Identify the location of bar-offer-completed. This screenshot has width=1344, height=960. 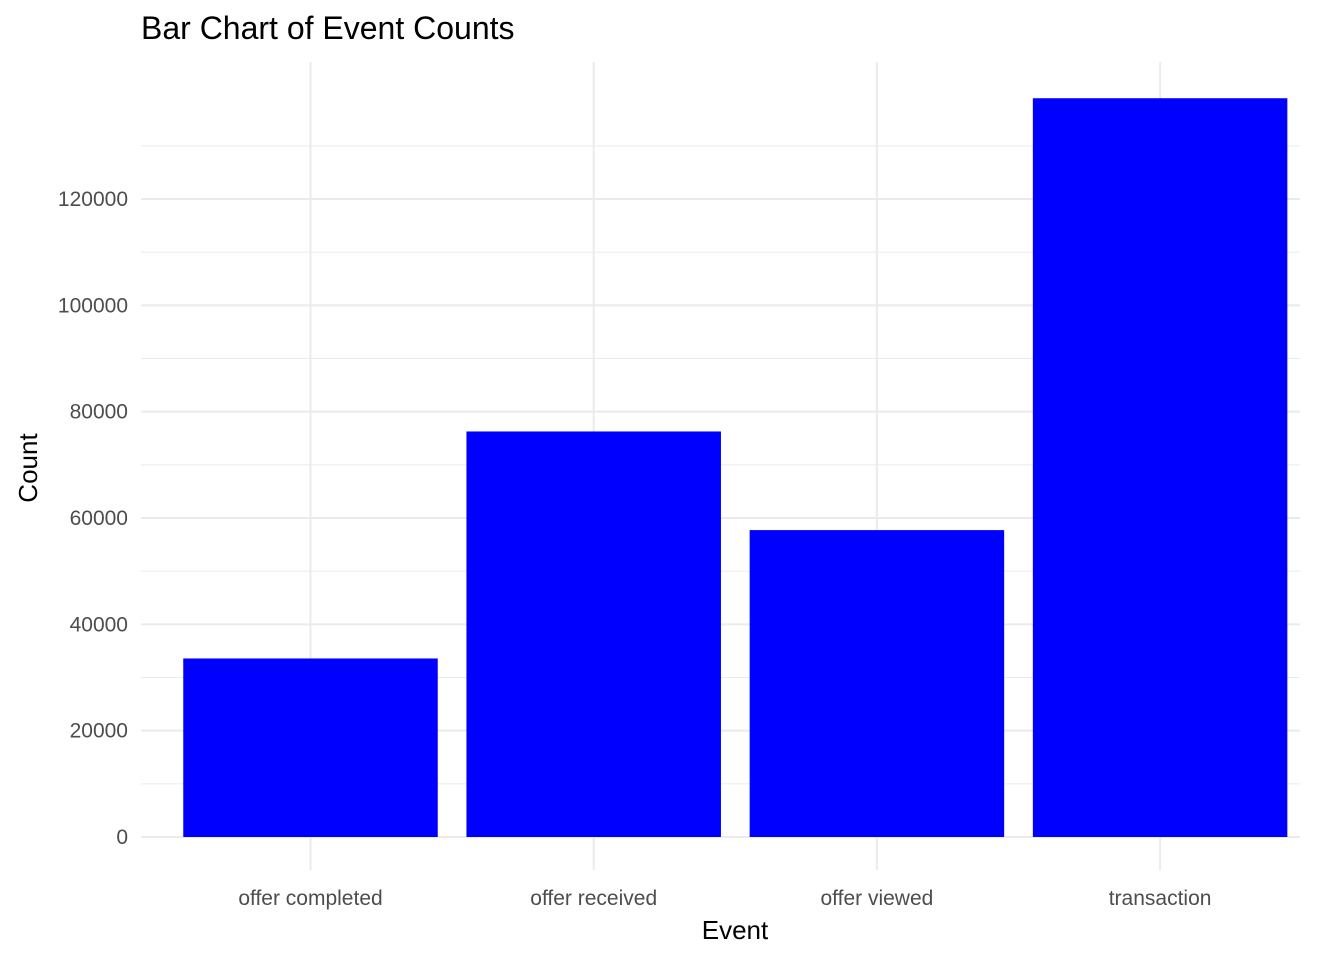
(310, 747).